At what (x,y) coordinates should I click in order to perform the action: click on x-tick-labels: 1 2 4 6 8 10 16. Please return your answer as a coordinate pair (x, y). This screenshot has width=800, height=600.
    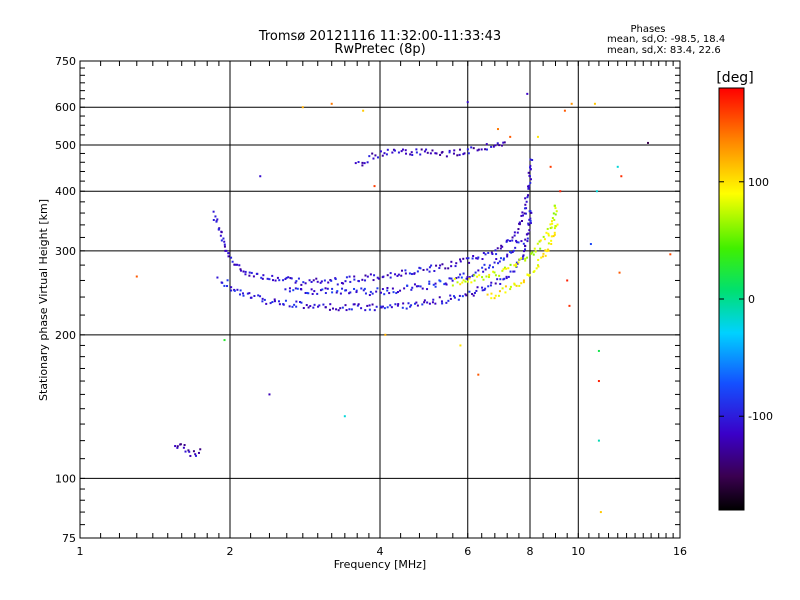
    Looking at the image, I should click on (382, 551).